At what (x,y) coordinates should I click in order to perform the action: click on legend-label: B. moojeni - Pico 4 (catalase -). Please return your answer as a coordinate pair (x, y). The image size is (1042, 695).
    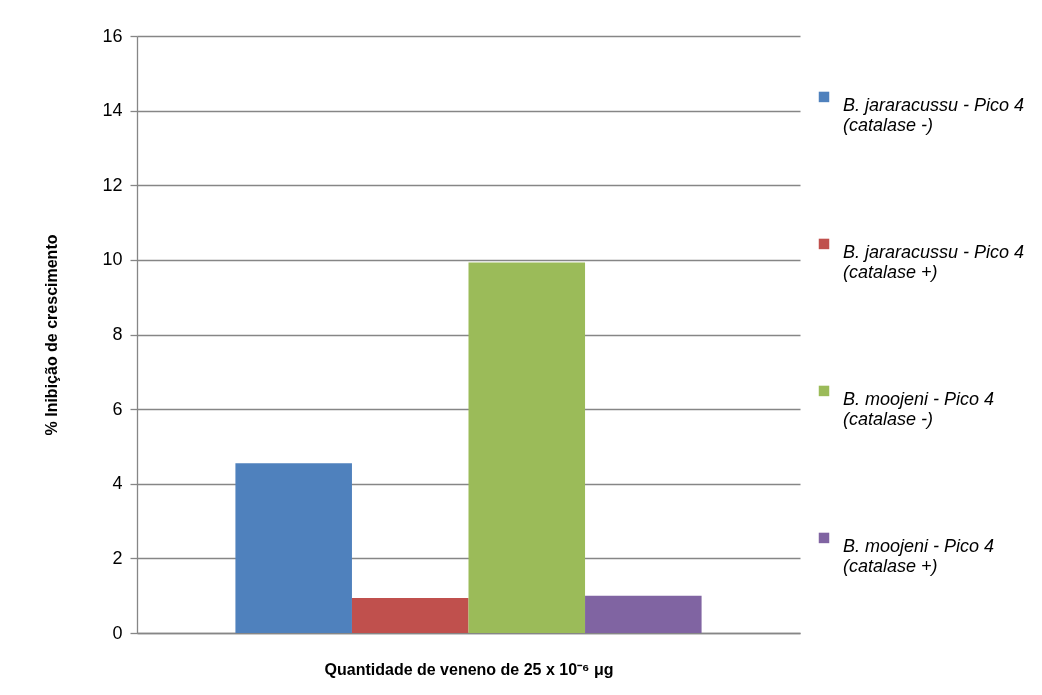
    Looking at the image, I should click on (919, 408).